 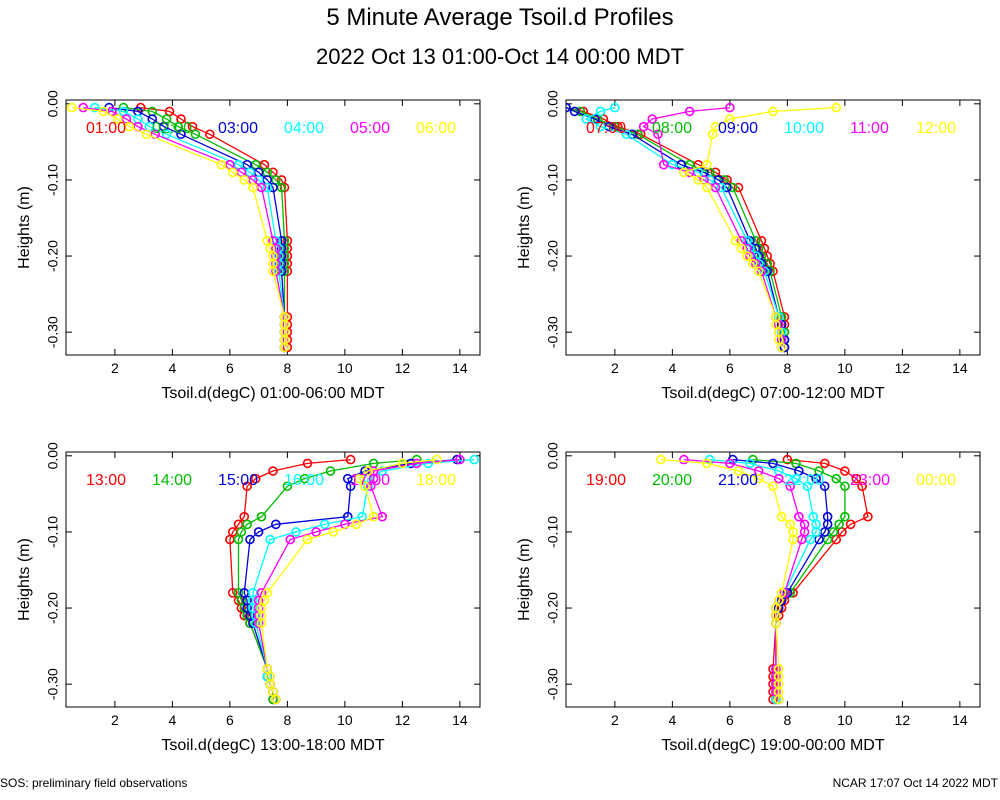 What do you see at coordinates (416, 463) in the screenshot?
I see `data-point-17:00` at bounding box center [416, 463].